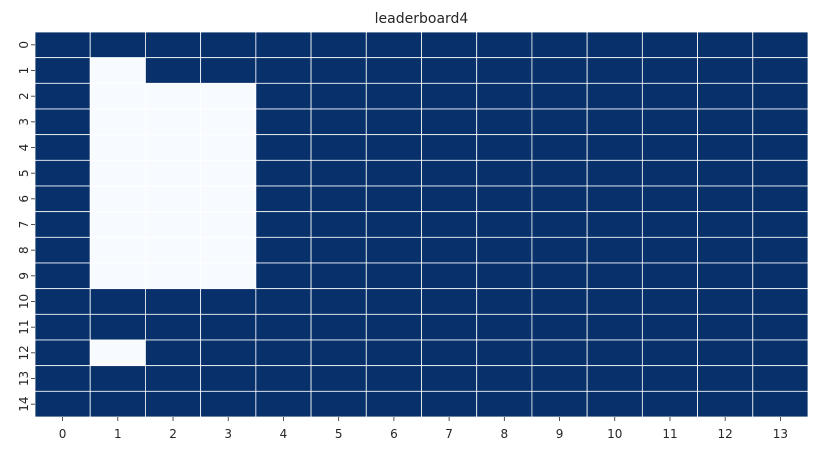 The height and width of the screenshot is (451, 818). Describe the element at coordinates (117, 147) in the screenshot. I see `heatmap-cell-r4-c1` at that location.